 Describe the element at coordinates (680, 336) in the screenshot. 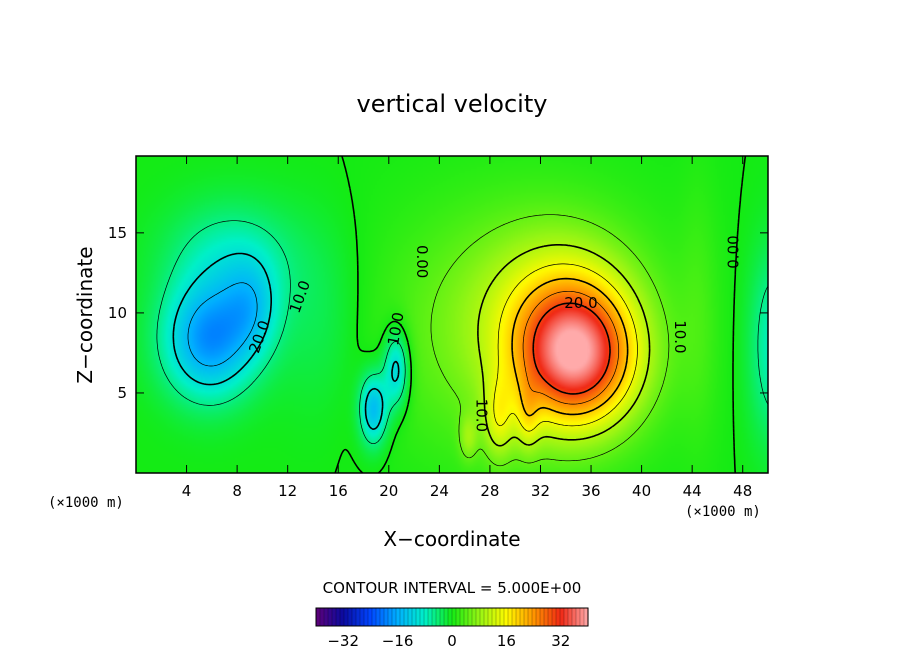

I see `contour-label-5: 10.0` at that location.